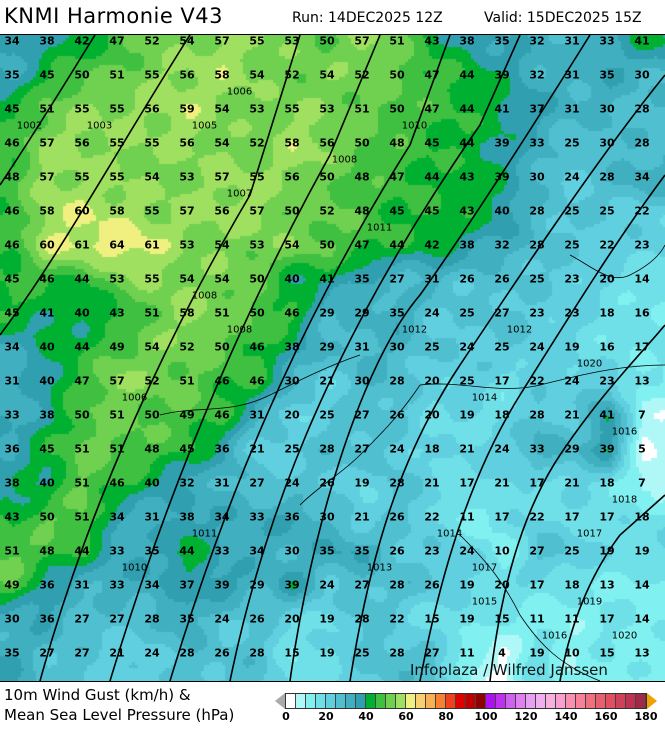 This screenshot has width=665, height=735. Describe the element at coordinates (47, 585) in the screenshot. I see `gust-value: 36` at that location.